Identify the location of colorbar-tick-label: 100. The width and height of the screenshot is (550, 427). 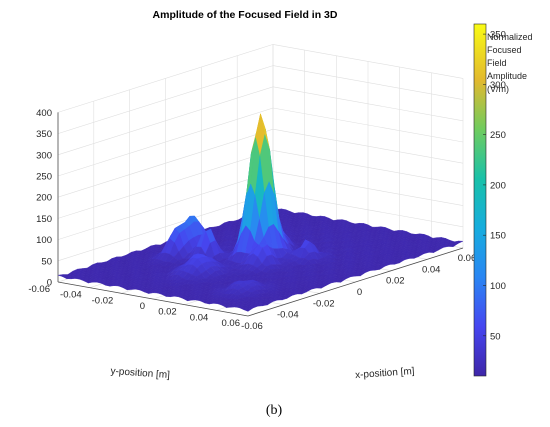
(498, 286).